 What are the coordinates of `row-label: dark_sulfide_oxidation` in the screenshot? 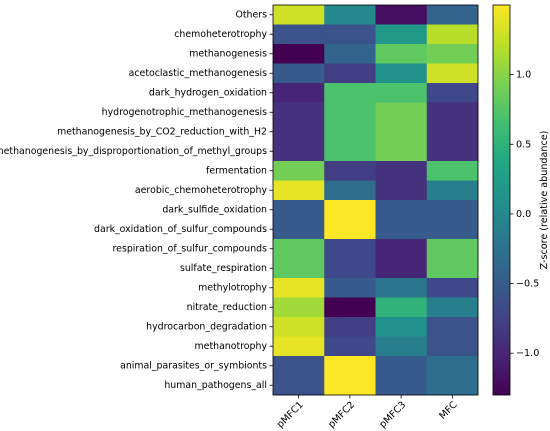 It's located at (214, 209).